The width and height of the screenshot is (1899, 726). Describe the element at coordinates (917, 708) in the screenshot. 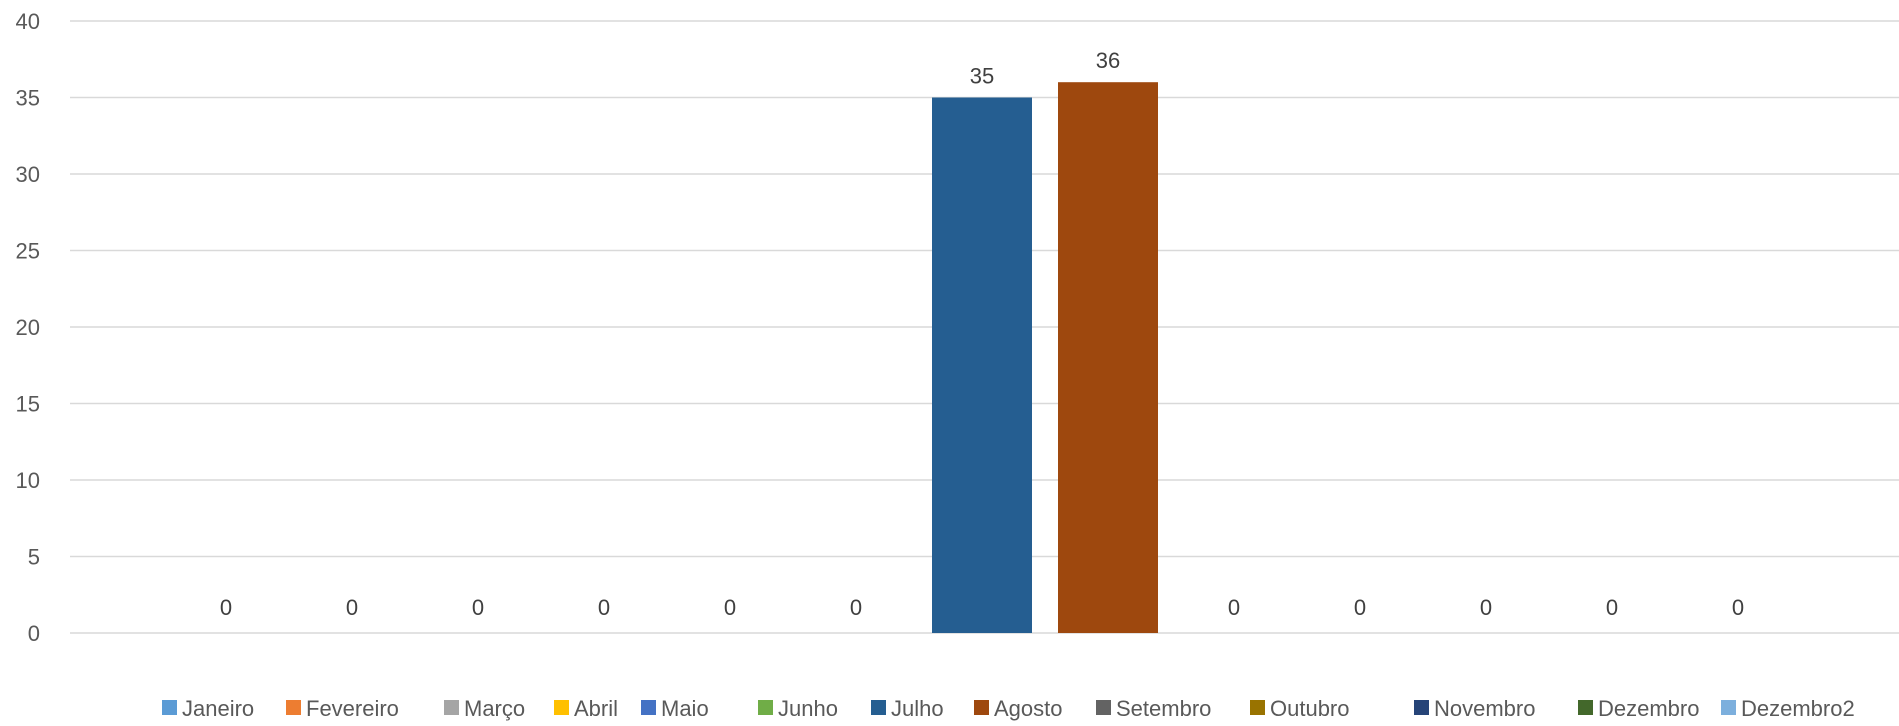

I see `legend-label-julho: Julho` at that location.